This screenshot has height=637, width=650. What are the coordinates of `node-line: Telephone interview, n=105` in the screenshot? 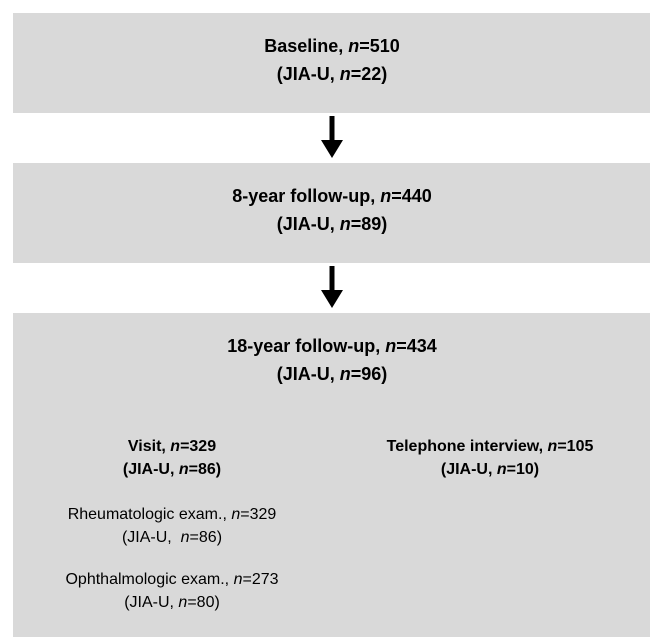 It's located at (490, 446).